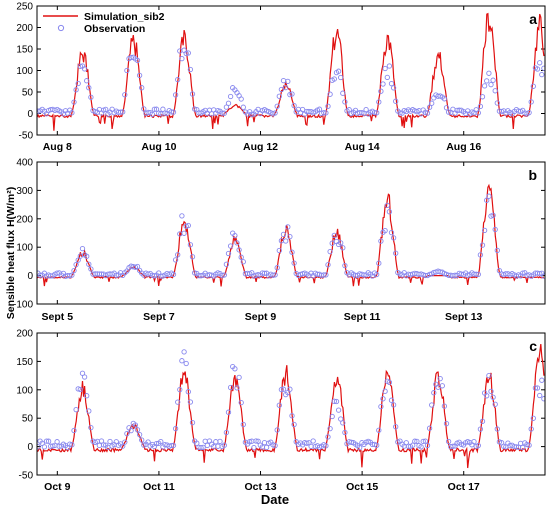 The image size is (550, 511). What do you see at coordinates (24, 71) in the screenshot?
I see `y-tick-label: 100` at bounding box center [24, 71].